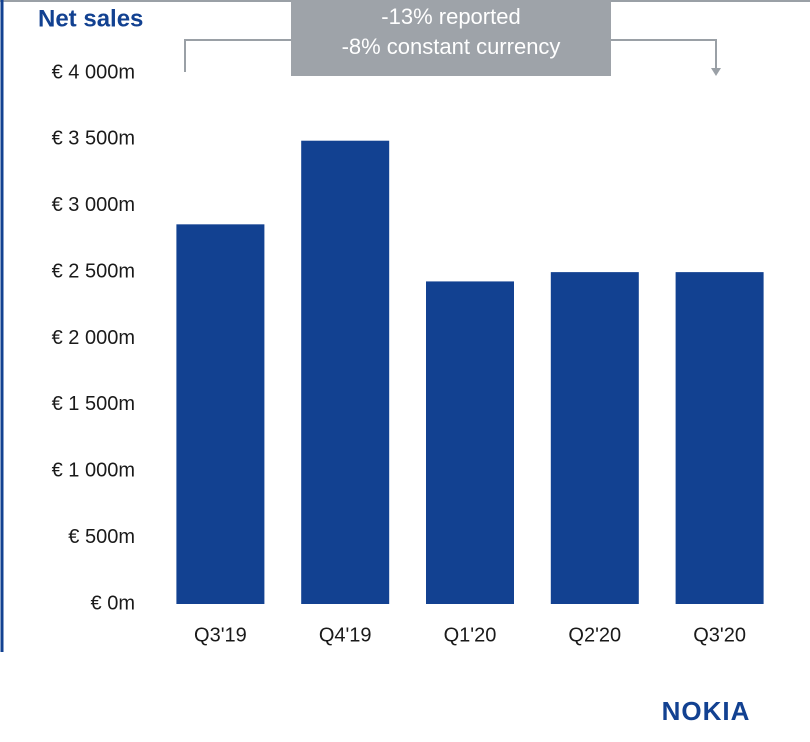 This screenshot has height=742, width=810. What do you see at coordinates (93, 139) in the screenshot?
I see `y-tick-label: € 3 500m` at bounding box center [93, 139].